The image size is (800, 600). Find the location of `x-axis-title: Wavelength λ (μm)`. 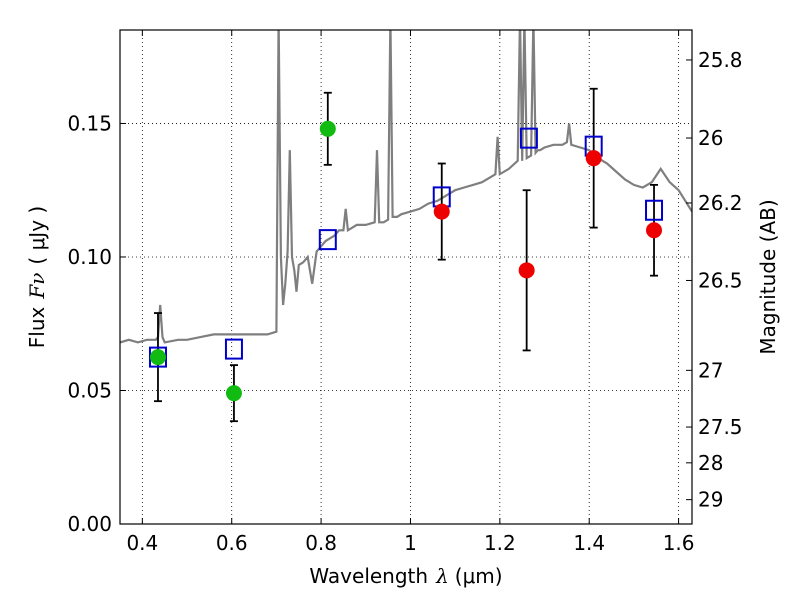

x-axis-title: Wavelength λ (μm) is located at coordinates (405, 576).